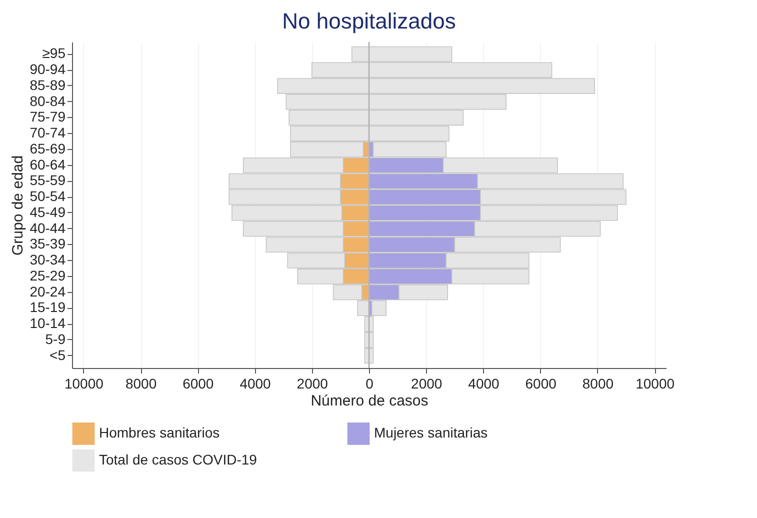  What do you see at coordinates (48, 180) in the screenshot?
I see `y-tick-label: 55-59` at bounding box center [48, 180].